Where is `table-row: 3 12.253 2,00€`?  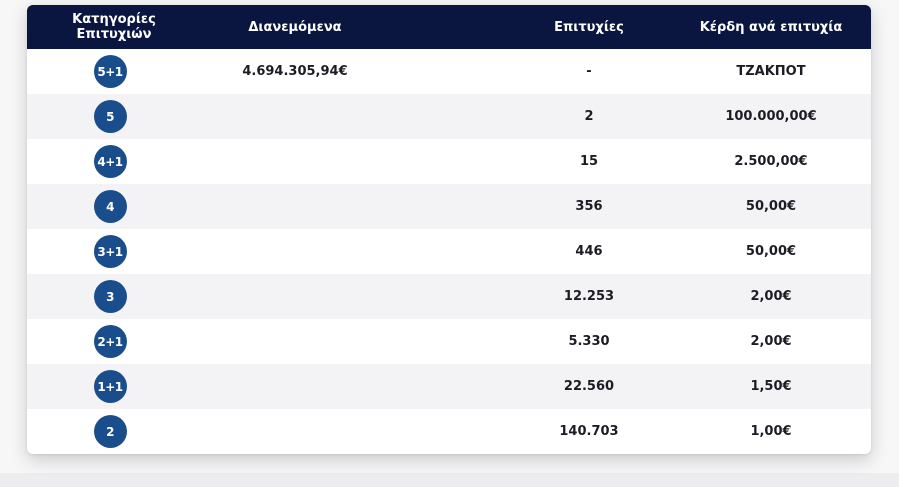
table-row: 3 12.253 2,00€ is located at coordinates (449, 296).